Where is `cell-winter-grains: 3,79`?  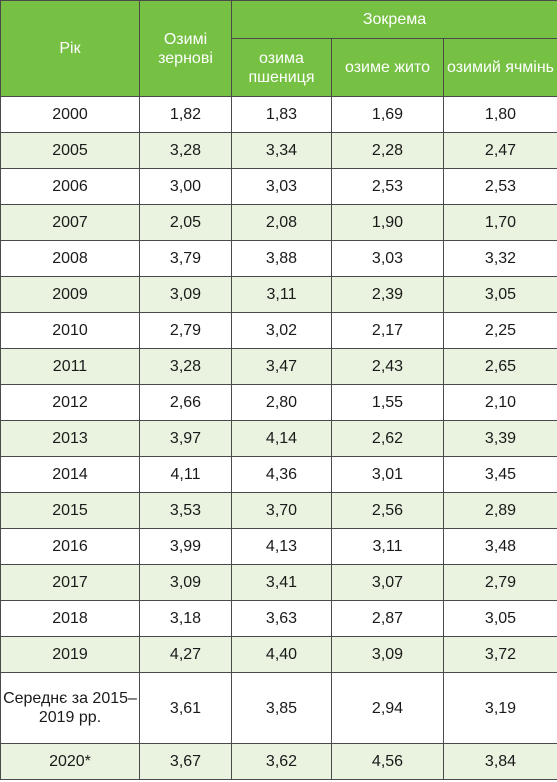 cell-winter-grains: 3,79 is located at coordinates (185, 258).